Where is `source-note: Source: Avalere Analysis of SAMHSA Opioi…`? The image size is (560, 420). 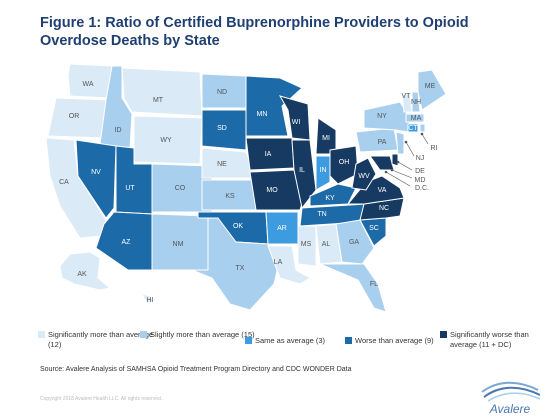
source-note: Source: Avalere Analysis of SAMHSA Opioi… is located at coordinates (196, 369).